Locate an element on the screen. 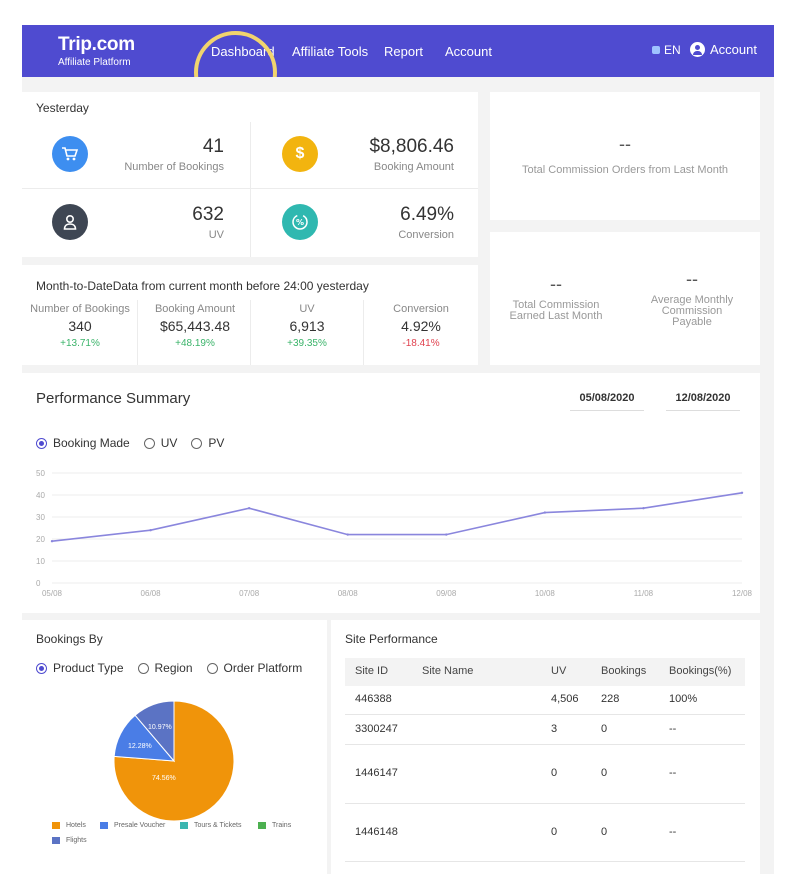  language-icon is located at coordinates (656, 50).